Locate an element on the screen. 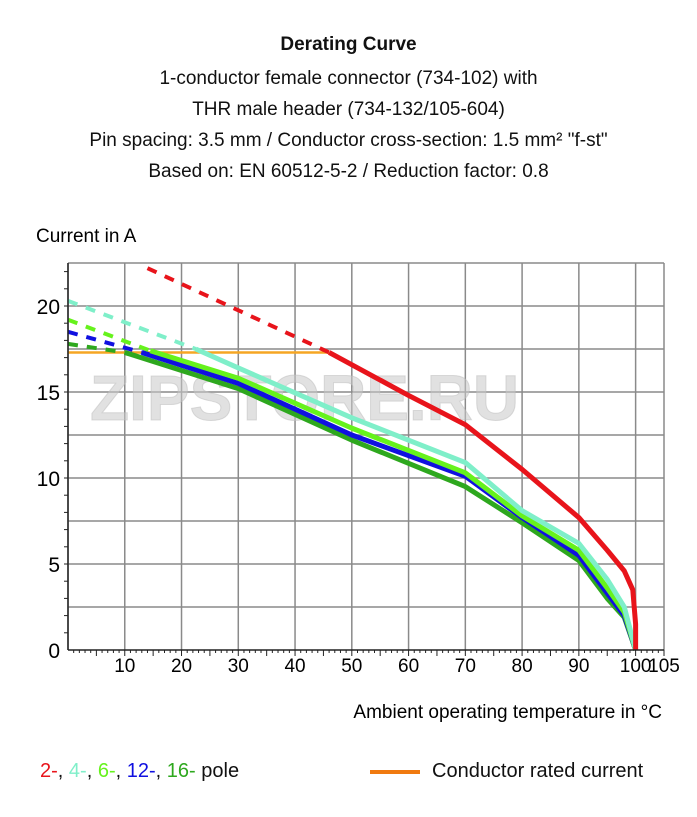  legend-entry: 4- is located at coordinates (77, 771).